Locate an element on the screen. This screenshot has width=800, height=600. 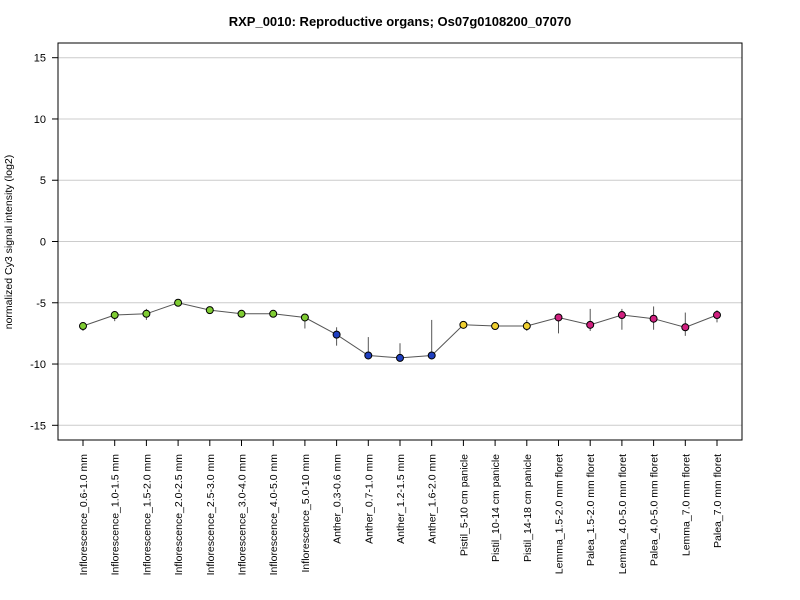
y-tick-label: -10 is located at coordinates (38, 365).